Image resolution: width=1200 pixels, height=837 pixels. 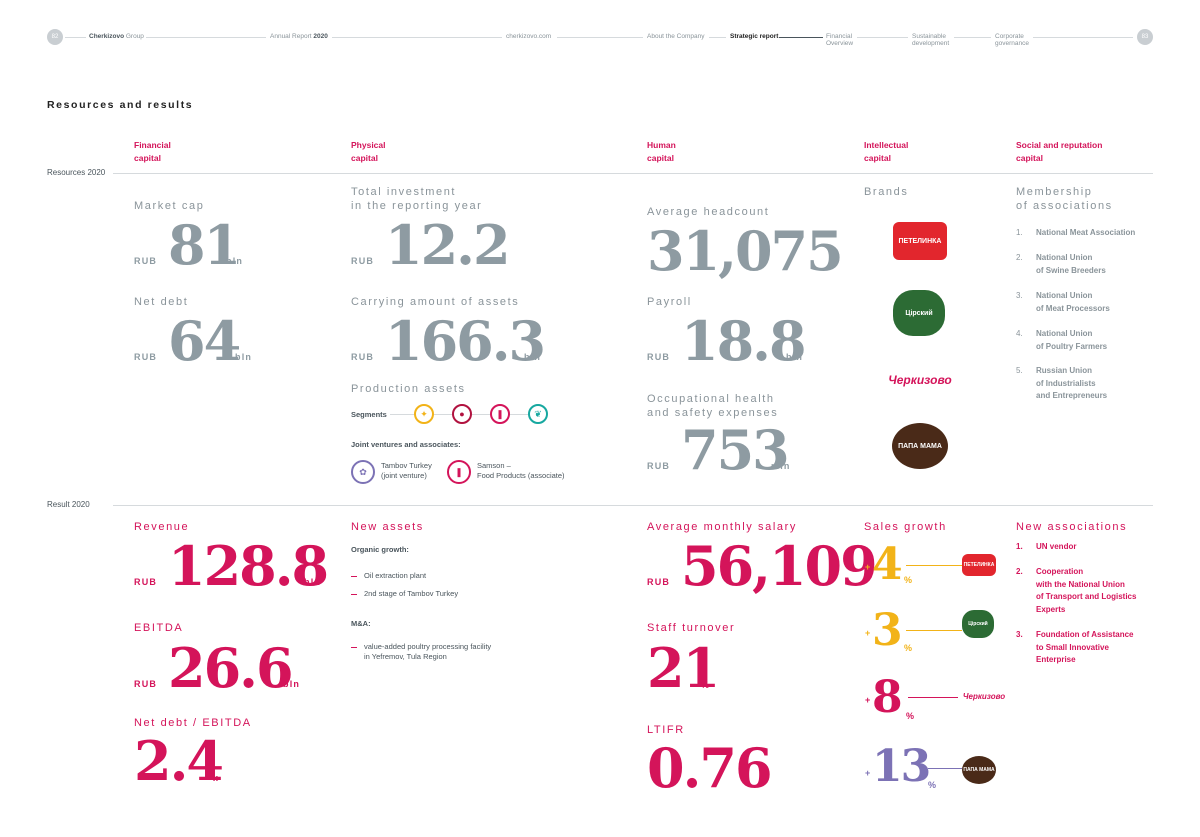 I want to click on investment-prefix: RUB, so click(x=363, y=261).